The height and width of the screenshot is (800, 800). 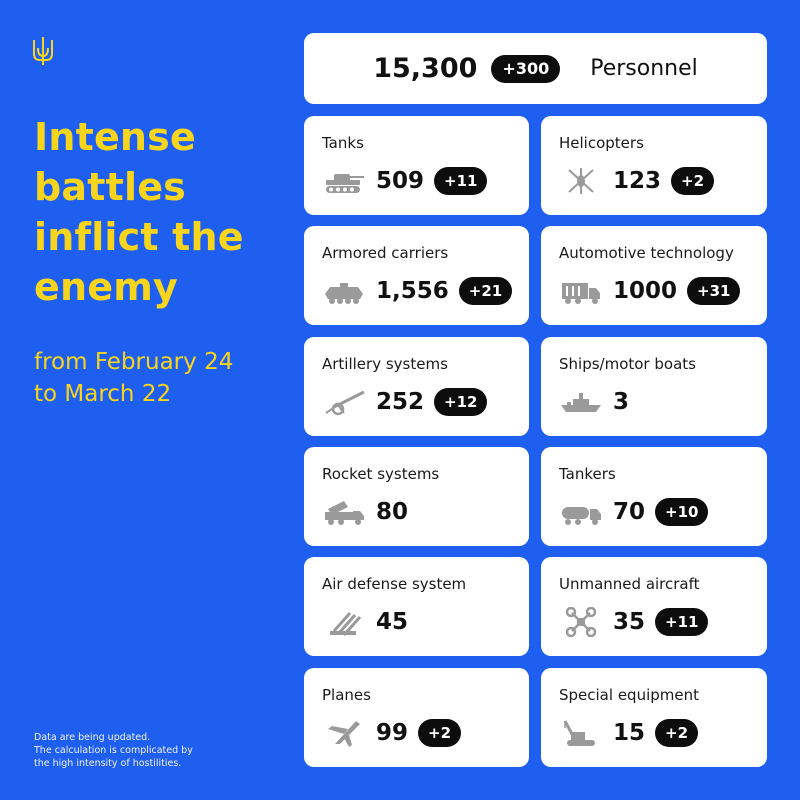 I want to click on card-value: 15, so click(x=629, y=733).